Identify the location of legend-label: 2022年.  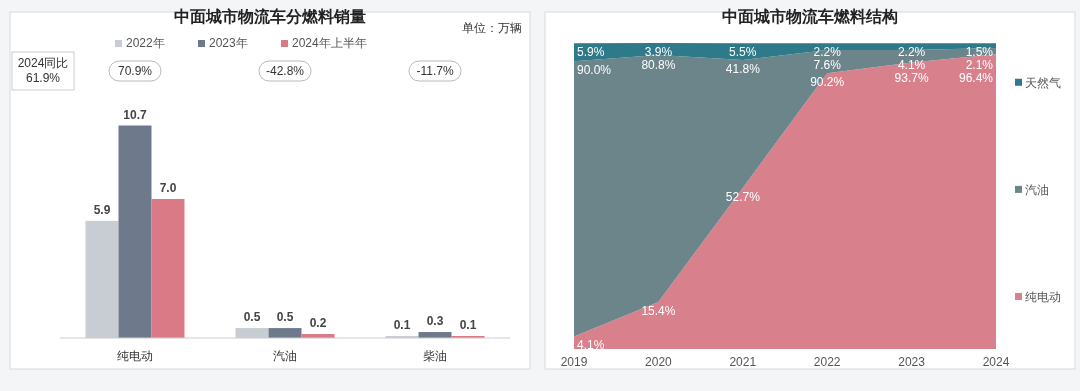
(145, 43).